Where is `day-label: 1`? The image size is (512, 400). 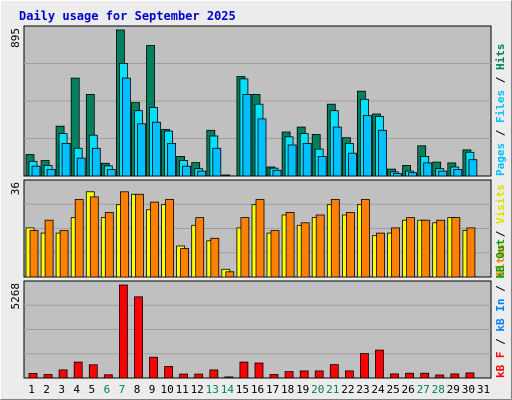 day-label: 1 is located at coordinates (31, 389).